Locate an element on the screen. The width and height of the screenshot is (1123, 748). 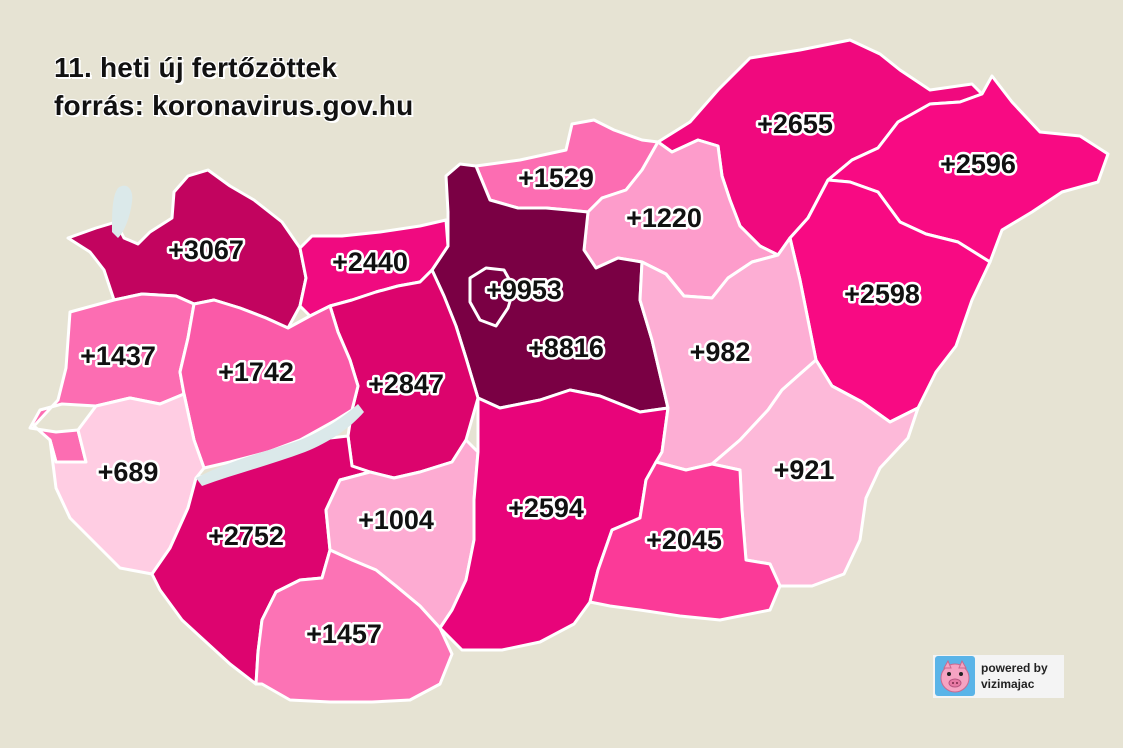
county-label-pest: +8816 is located at coordinates (566, 348).